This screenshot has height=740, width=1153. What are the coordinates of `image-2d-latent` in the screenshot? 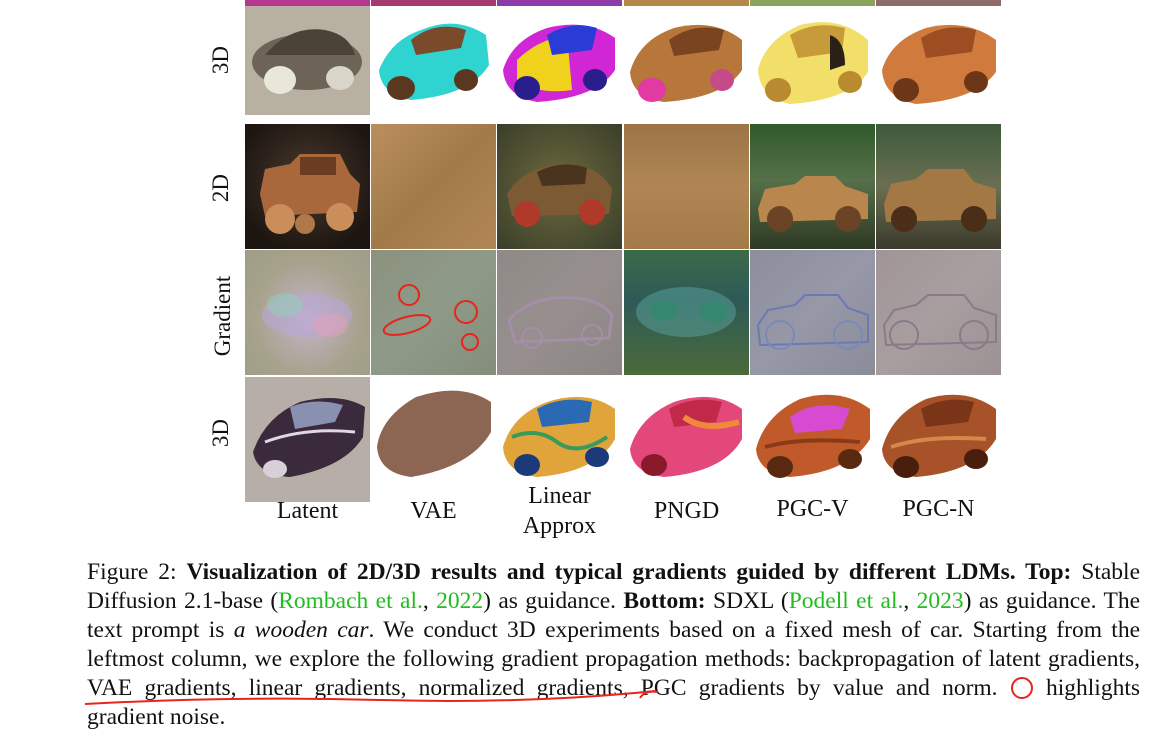 It's located at (307, 186).